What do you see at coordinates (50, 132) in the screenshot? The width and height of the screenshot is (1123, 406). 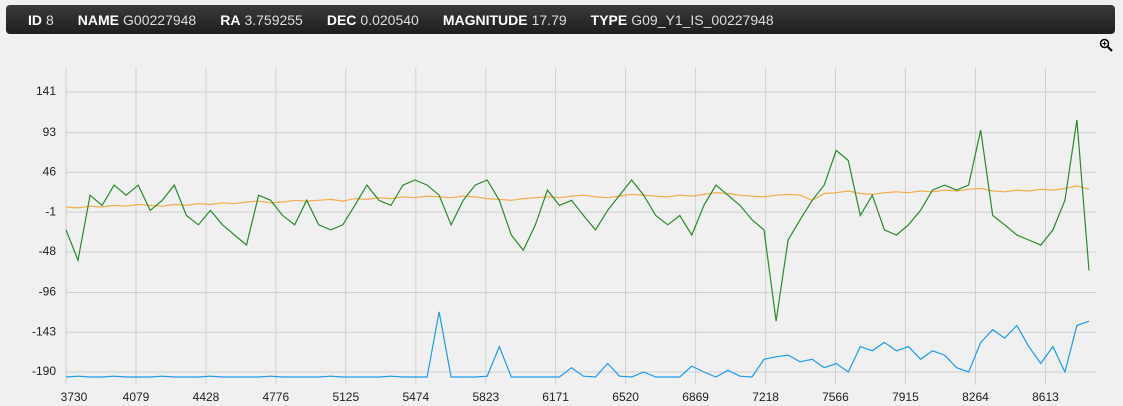 I see `y-tick-label: 93` at bounding box center [50, 132].